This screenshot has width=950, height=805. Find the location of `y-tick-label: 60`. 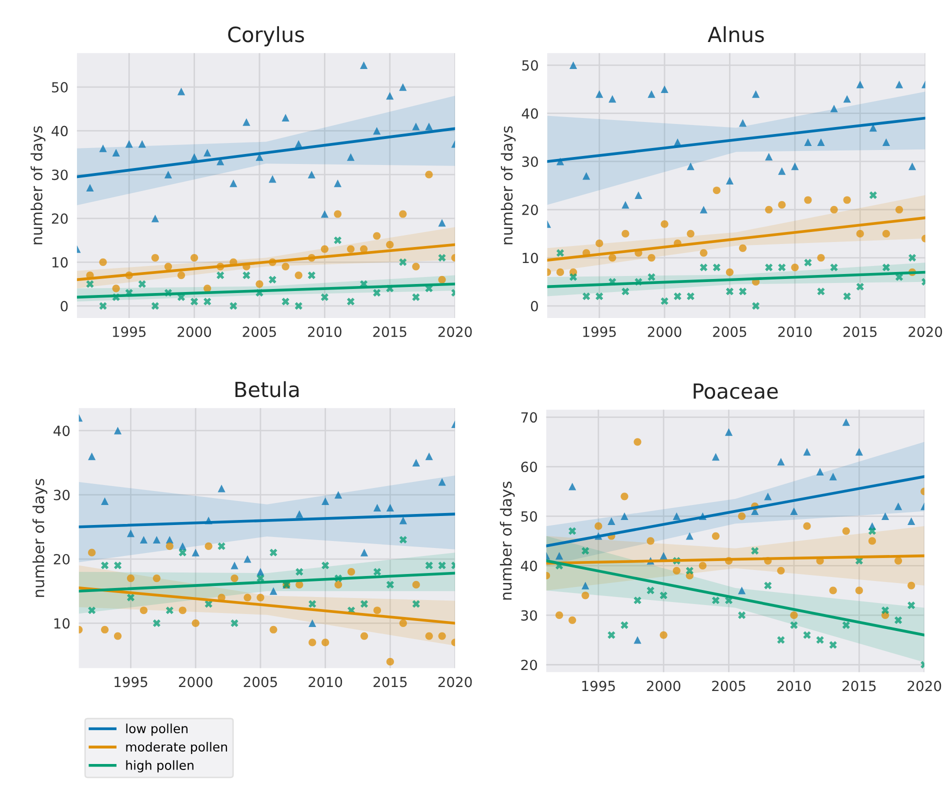

y-tick-label: 60 is located at coordinates (529, 467).